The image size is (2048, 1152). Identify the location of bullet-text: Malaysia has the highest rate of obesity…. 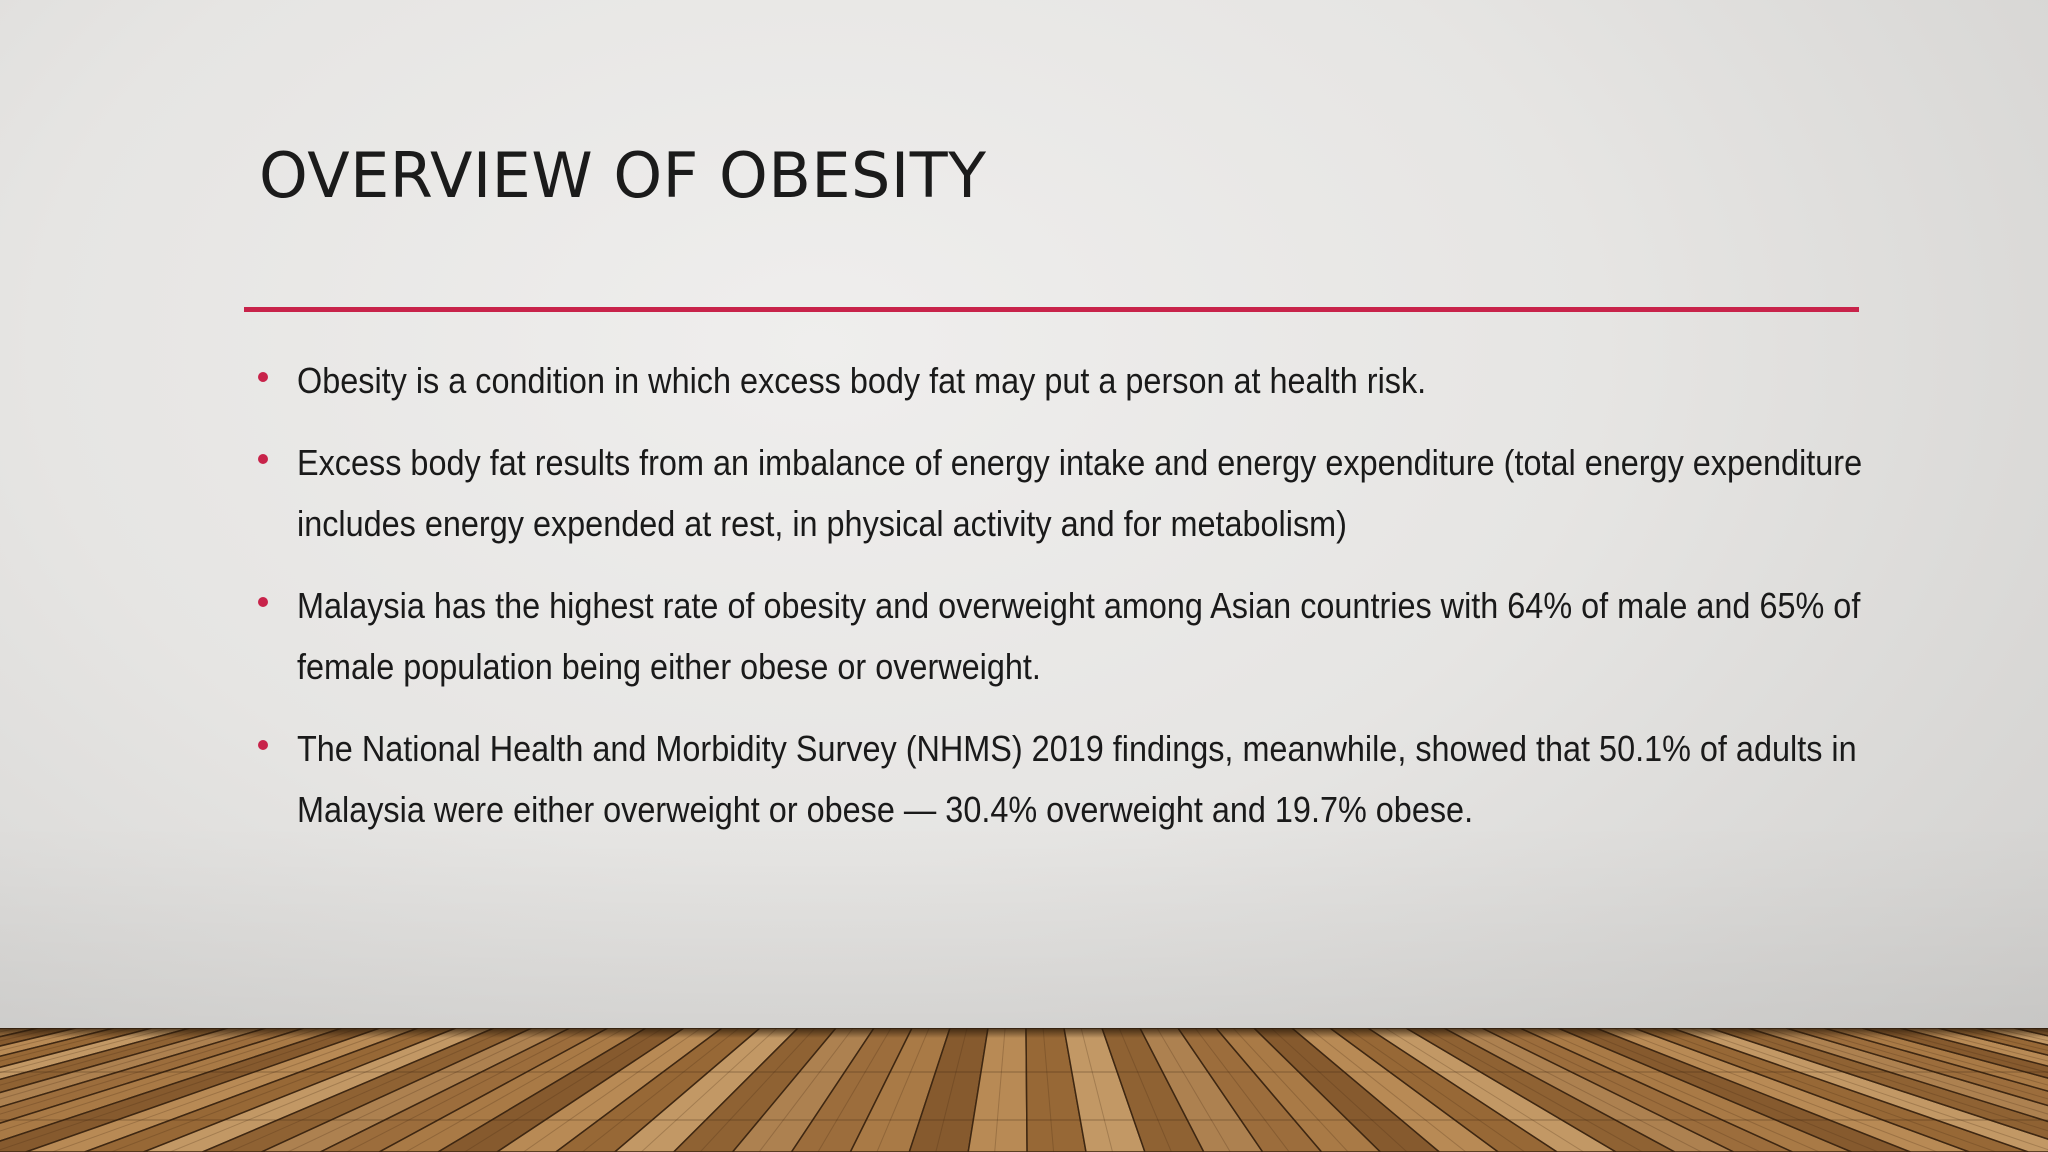
(1079, 636).